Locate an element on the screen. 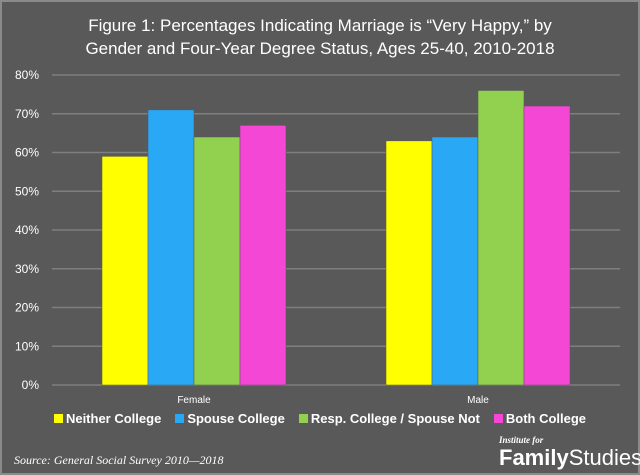 This screenshot has width=640, height=475. logo-studies: Studies is located at coordinates (604, 457).